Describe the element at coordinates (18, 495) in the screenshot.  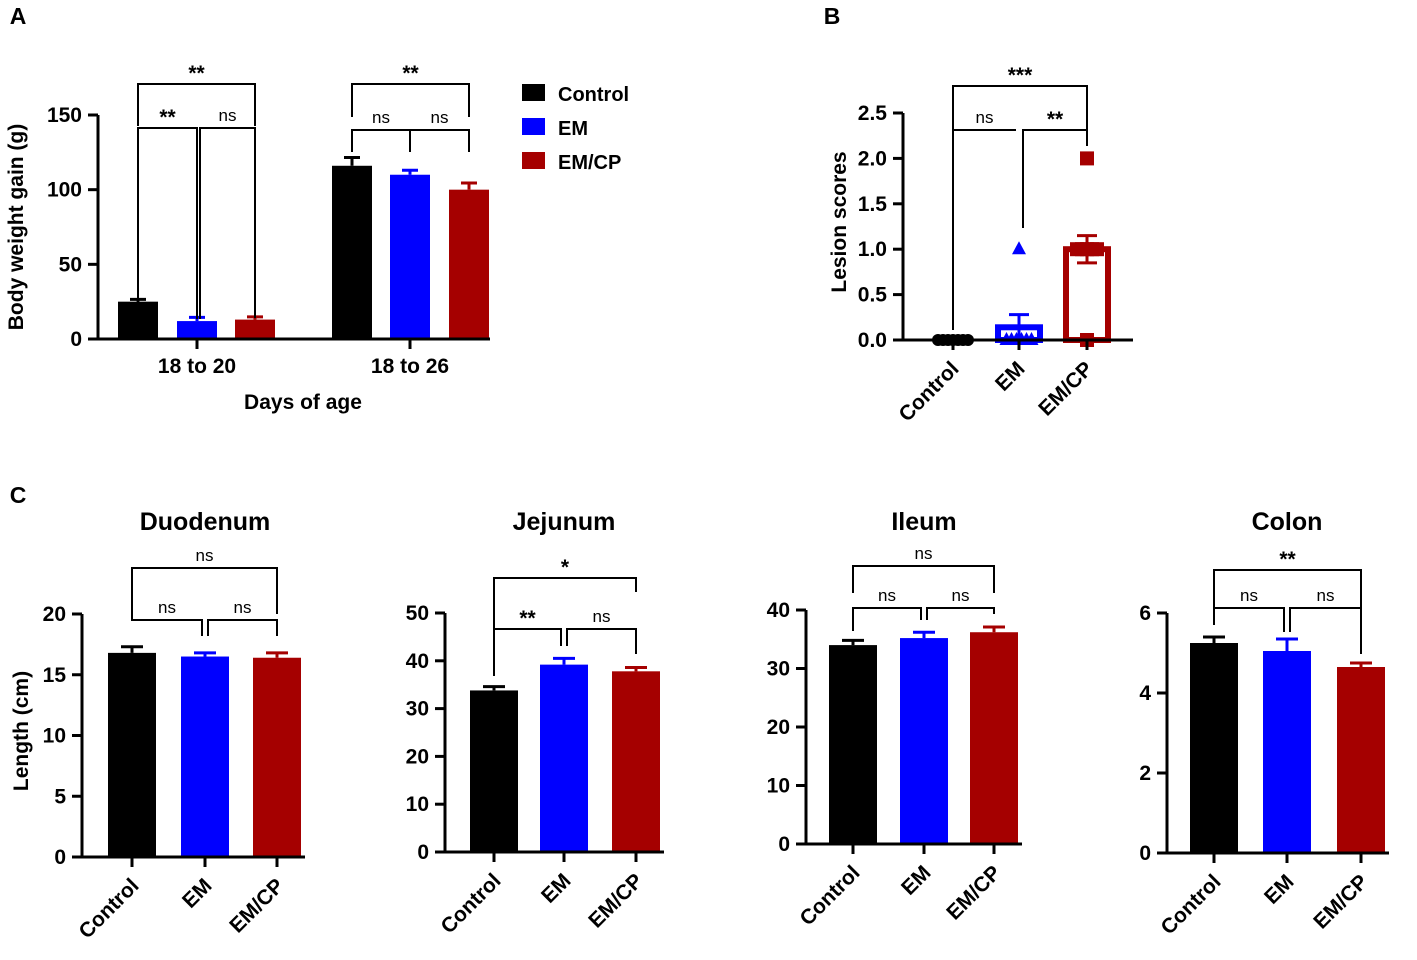
I see `panel-label-c: C` at that location.